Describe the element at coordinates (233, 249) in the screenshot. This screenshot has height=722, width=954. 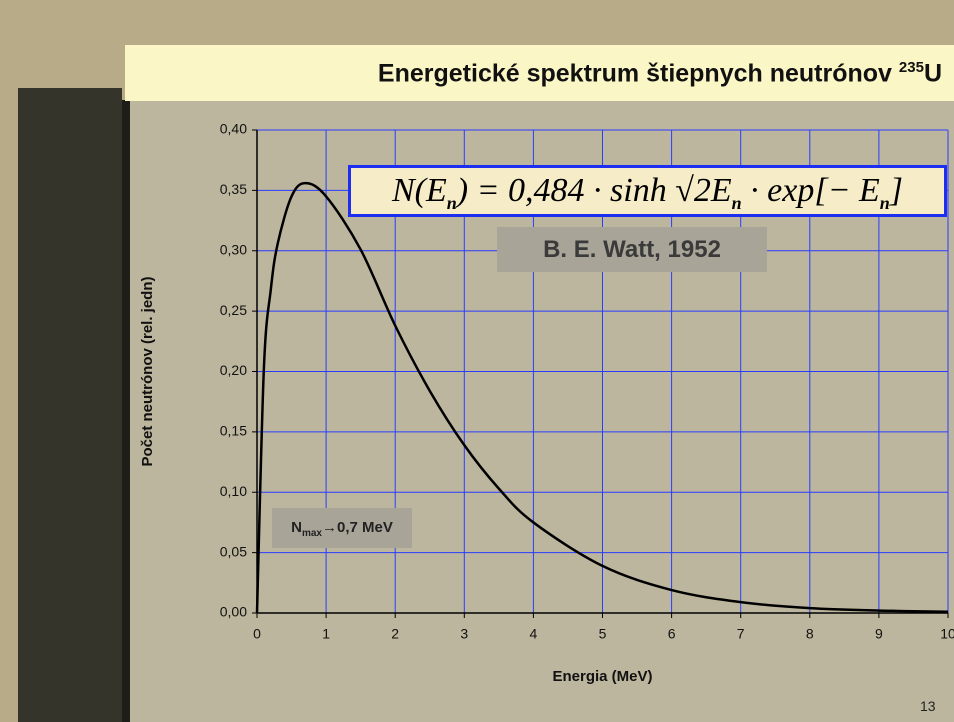
I see `y-tick-label: 0,30` at that location.